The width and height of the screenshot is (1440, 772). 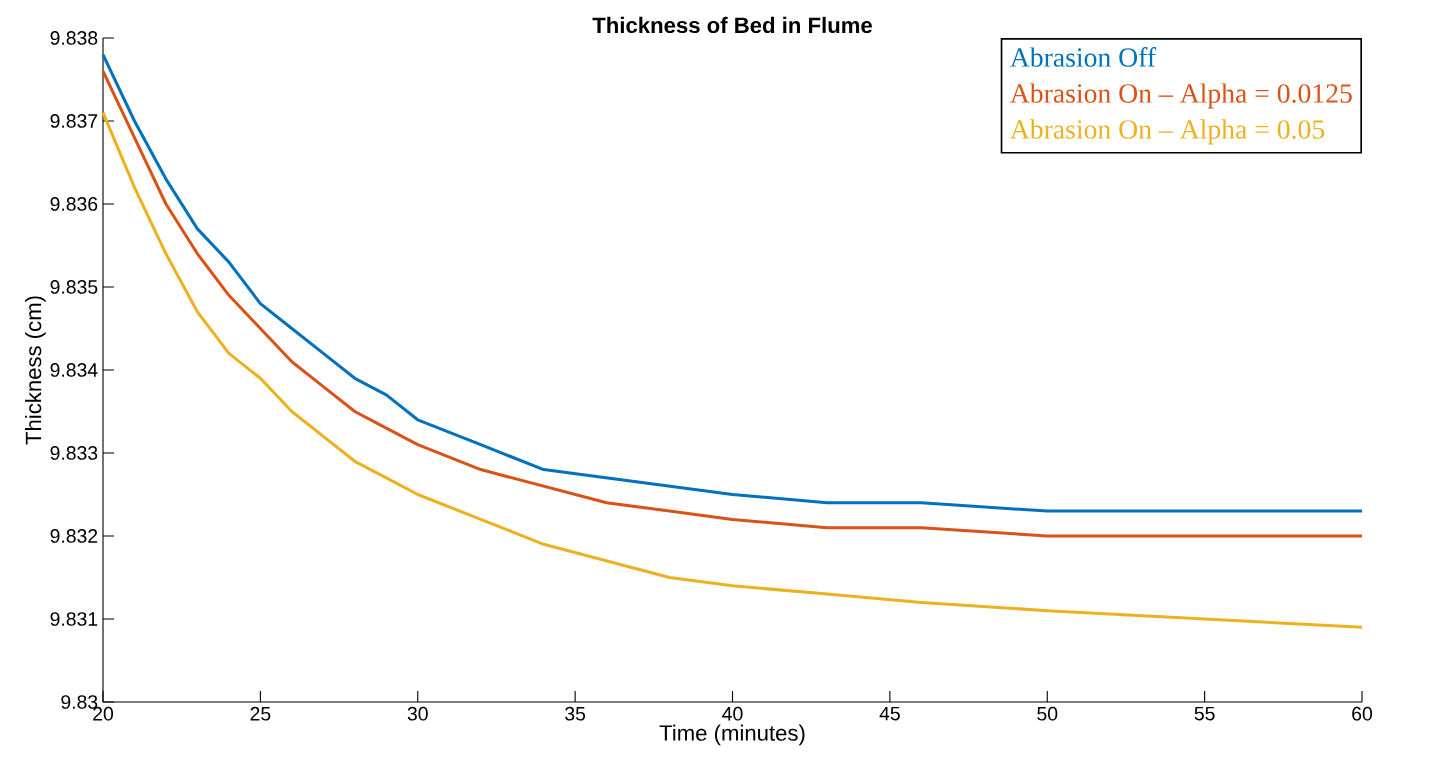 What do you see at coordinates (732, 25) in the screenshot?
I see `chart-title: Thickness of Bed in Flume` at bounding box center [732, 25].